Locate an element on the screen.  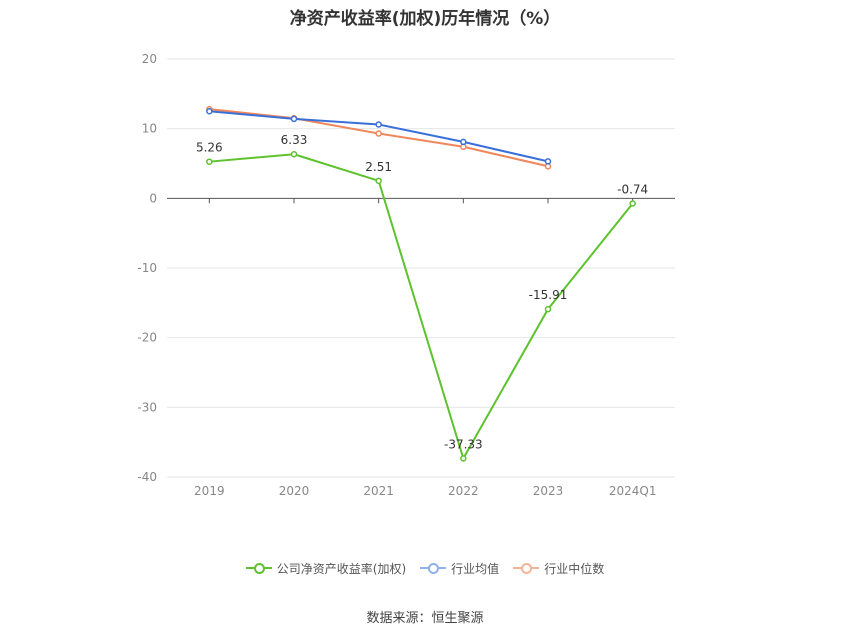
chart-title: 净资产收益率(加权)历年情况（%） is located at coordinates (425, 19).